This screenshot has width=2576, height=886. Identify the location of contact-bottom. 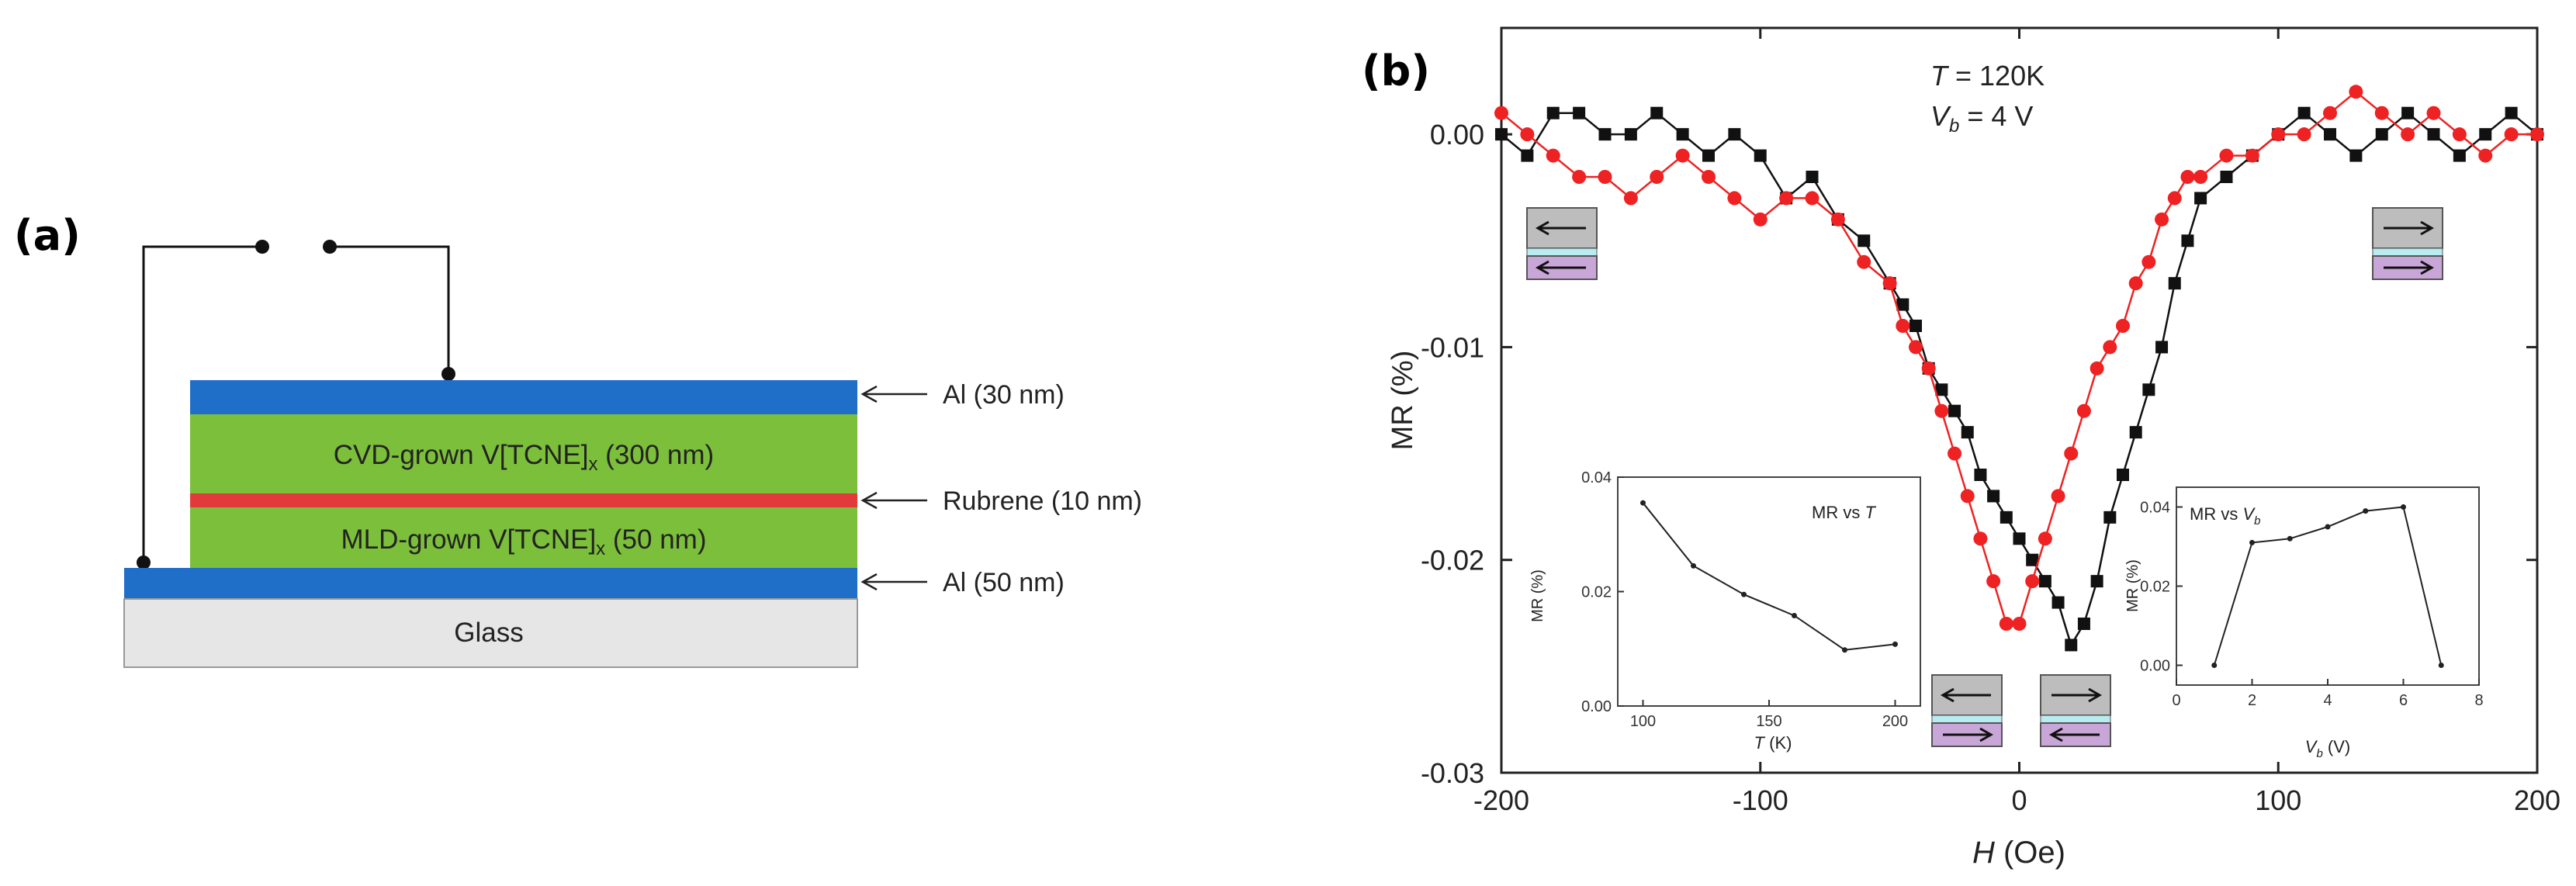
(144, 562).